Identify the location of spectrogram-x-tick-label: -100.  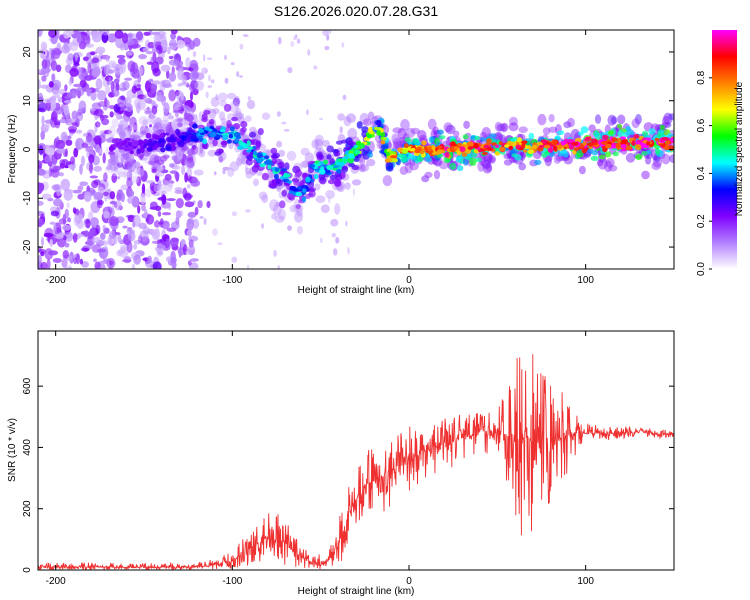
(232, 280).